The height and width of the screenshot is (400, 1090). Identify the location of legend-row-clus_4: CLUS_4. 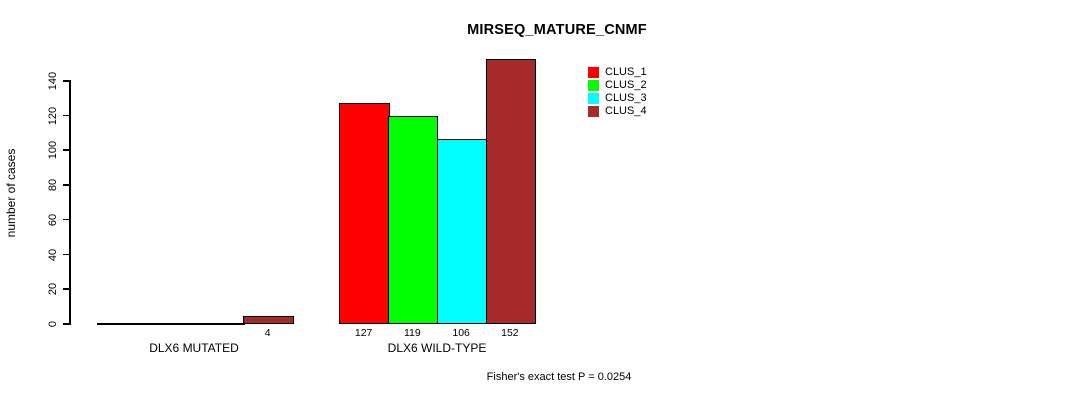
(617, 111).